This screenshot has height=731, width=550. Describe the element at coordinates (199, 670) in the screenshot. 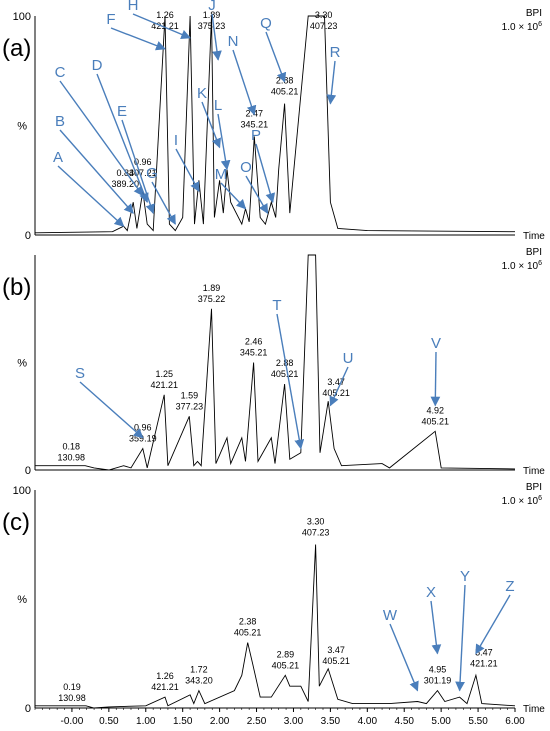

I see `peak-label-rt: 1.72` at that location.